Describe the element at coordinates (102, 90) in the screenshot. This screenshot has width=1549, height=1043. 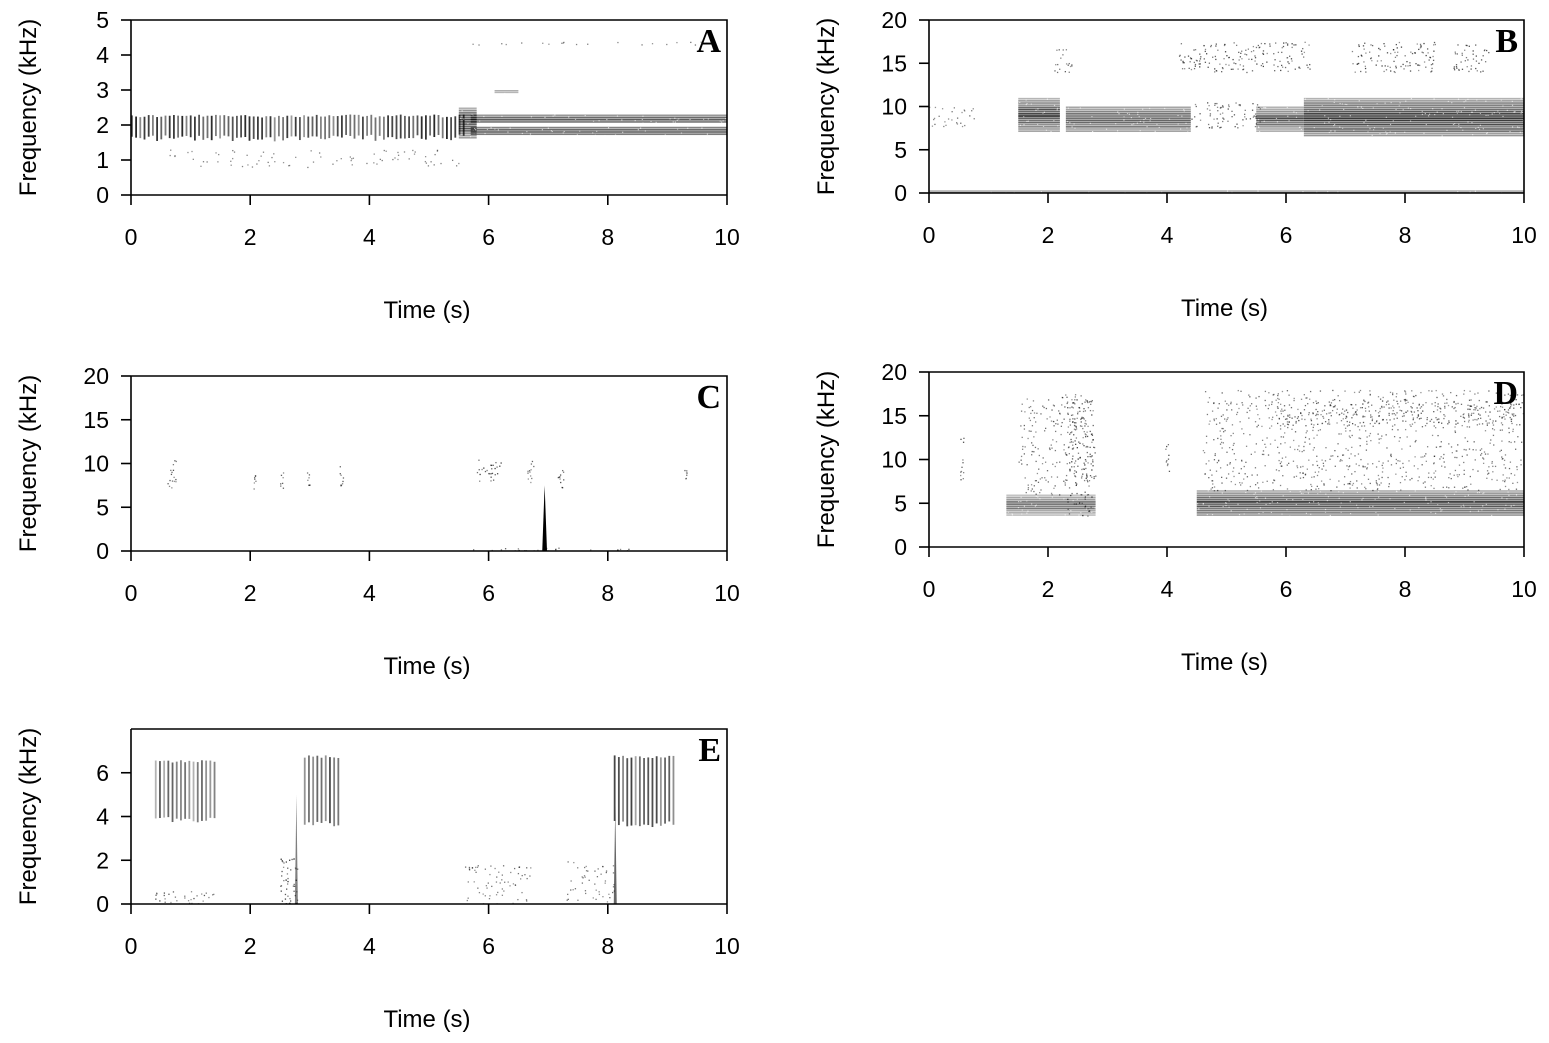
I see `y-tick-label: 3` at that location.